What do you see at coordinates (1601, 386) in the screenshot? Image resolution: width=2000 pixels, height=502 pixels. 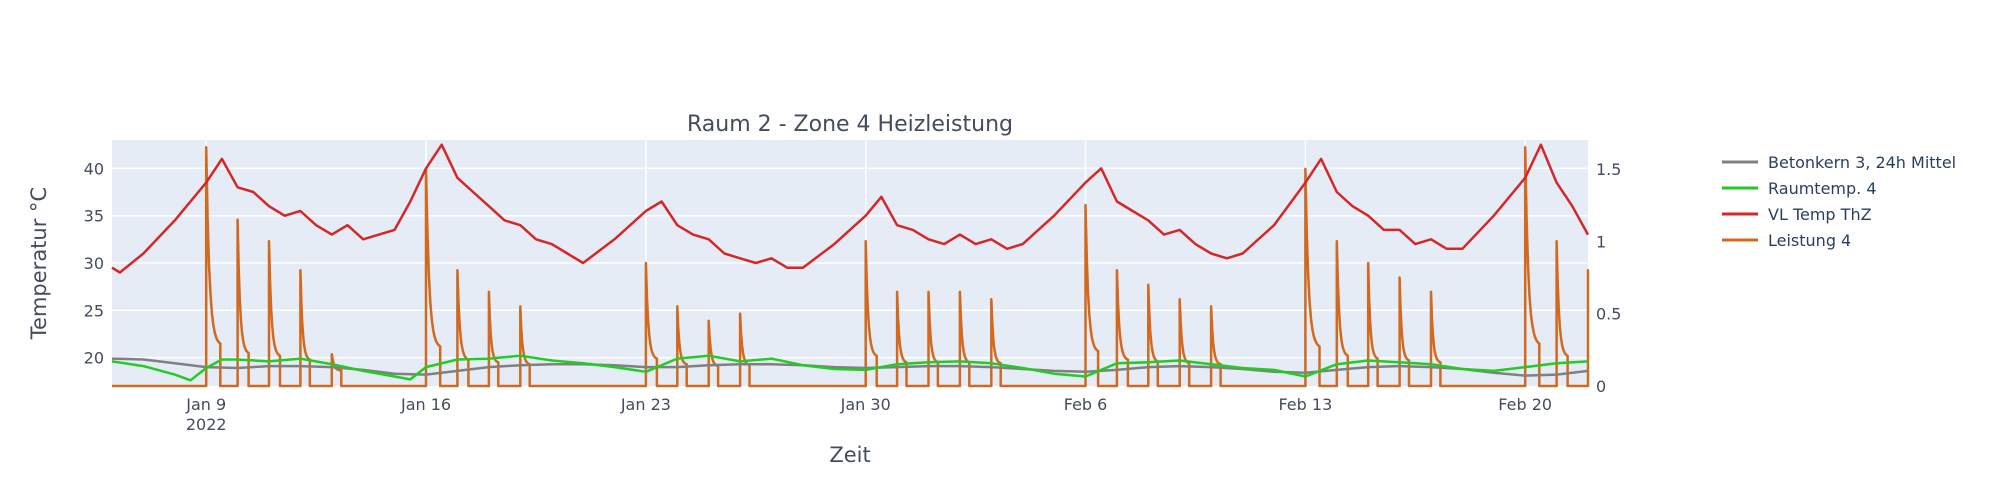 I see `y2-tick-label-0: 0` at bounding box center [1601, 386].